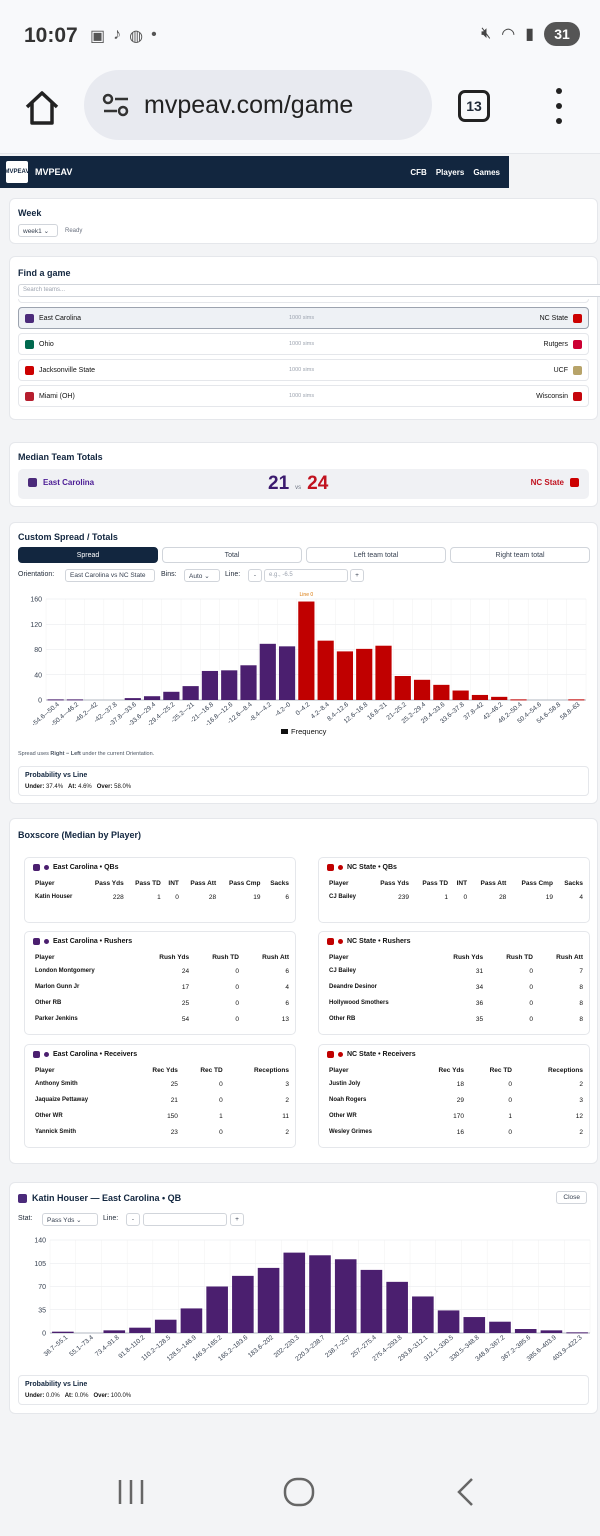 The width and height of the screenshot is (600, 1536). I want to click on table-cell: Parker Jenkins, so click(56, 1019).